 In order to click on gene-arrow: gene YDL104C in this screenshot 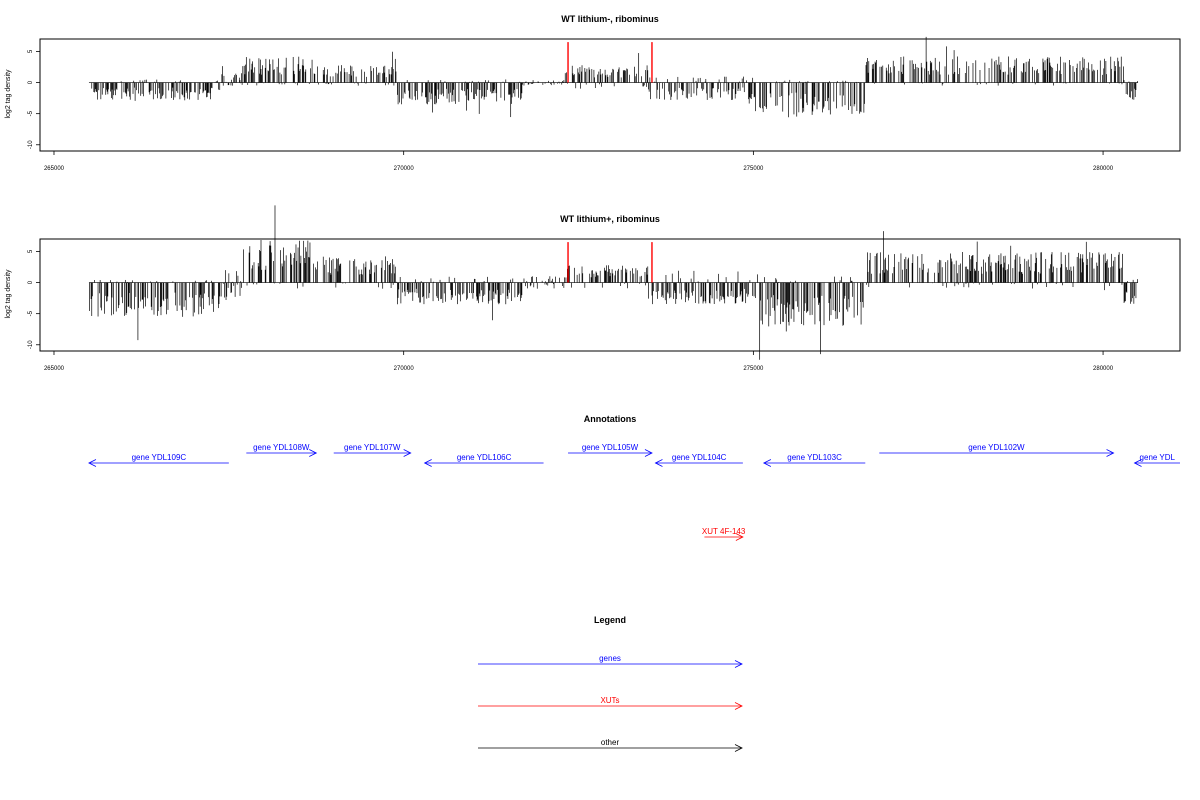, I will do `click(698, 460)`.